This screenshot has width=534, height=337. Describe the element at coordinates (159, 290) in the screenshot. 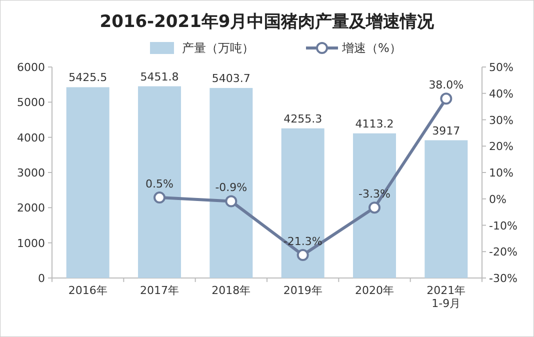

I see `x-tick-label: 2017年` at that location.